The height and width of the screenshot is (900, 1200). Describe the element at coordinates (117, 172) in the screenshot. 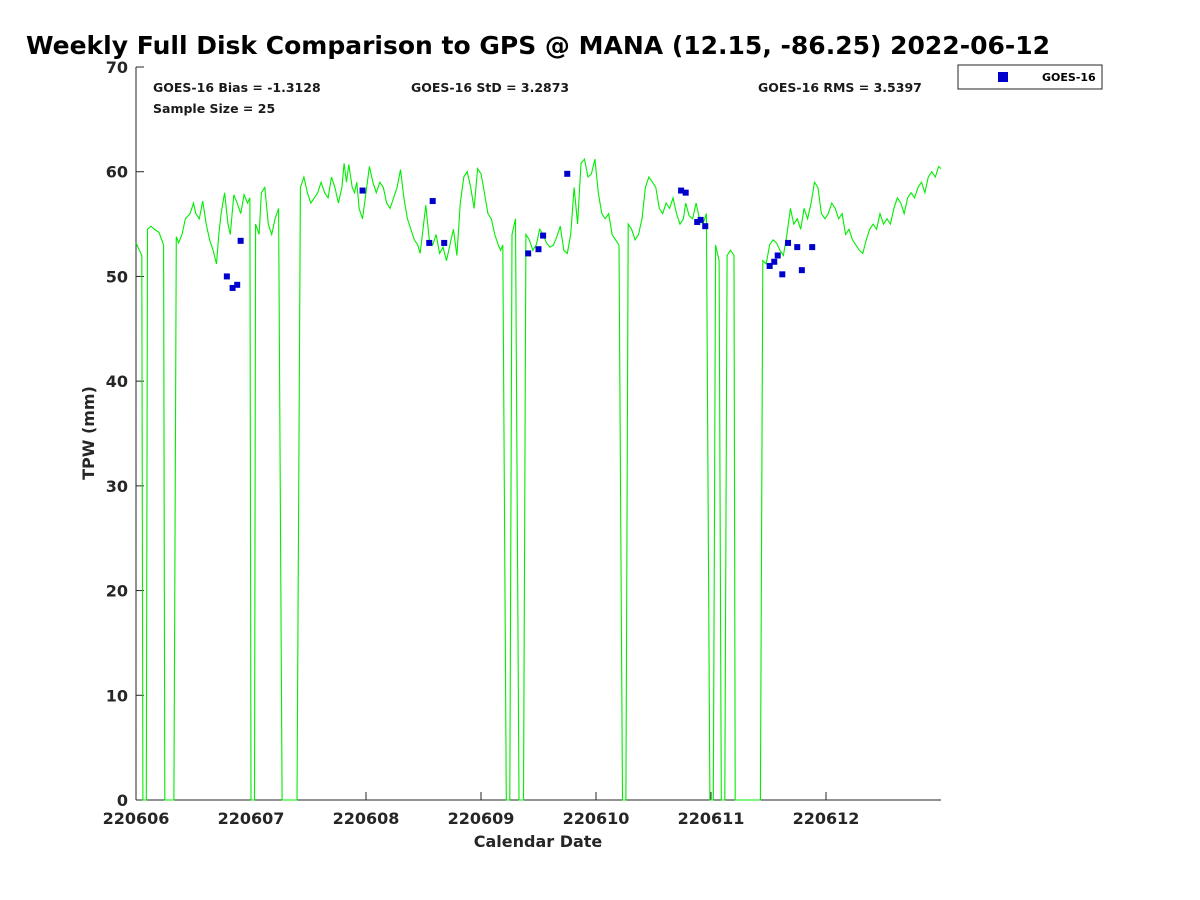

I see `y-tick-label: 60` at that location.